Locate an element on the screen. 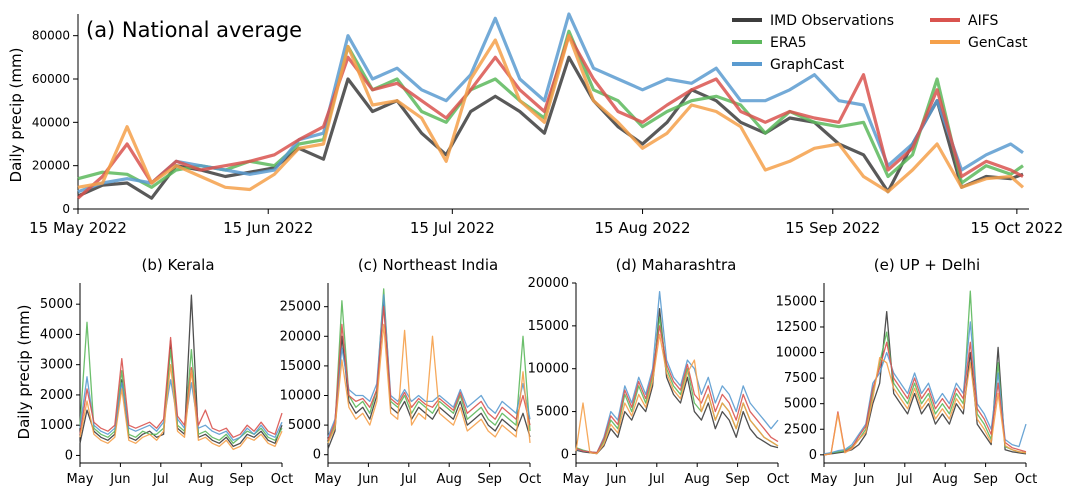 The image size is (1080, 493). panel-c-xtick-label: May is located at coordinates (328, 479).